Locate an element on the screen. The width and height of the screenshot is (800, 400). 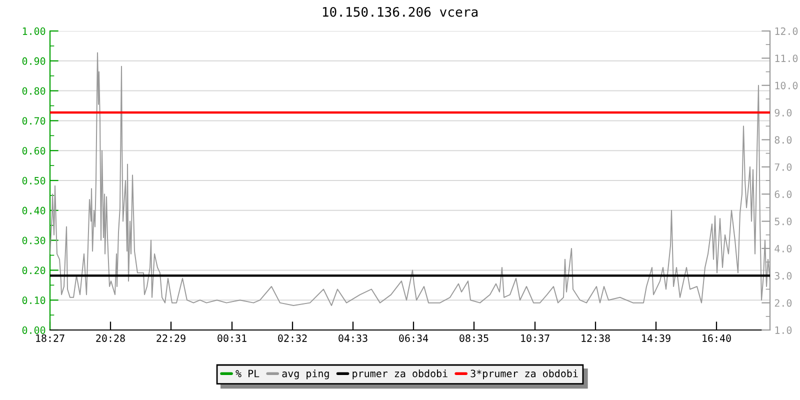
legend-label: 3*prumer za obdobi is located at coordinates (524, 375).